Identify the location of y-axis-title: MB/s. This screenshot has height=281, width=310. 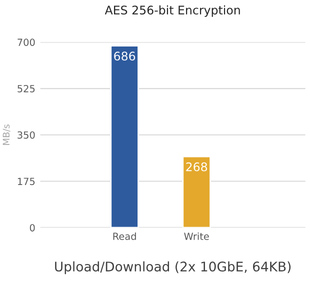
(6, 134).